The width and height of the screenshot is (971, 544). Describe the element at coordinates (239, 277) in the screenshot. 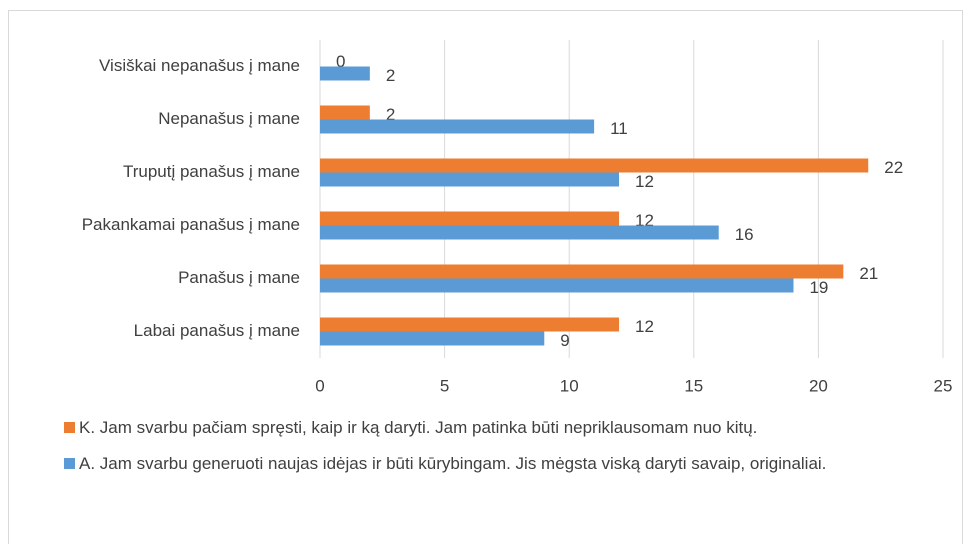

I see `y-tick-label: Panašus į mane` at that location.